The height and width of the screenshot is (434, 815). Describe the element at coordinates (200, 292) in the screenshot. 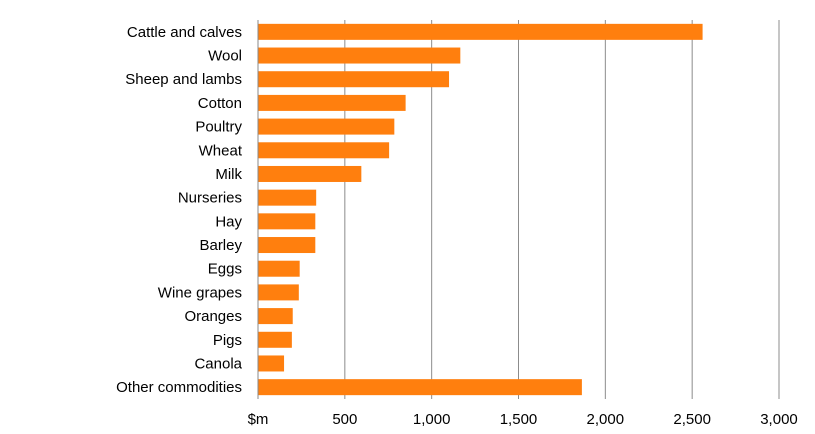

I see `category-label: Wine grapes` at that location.